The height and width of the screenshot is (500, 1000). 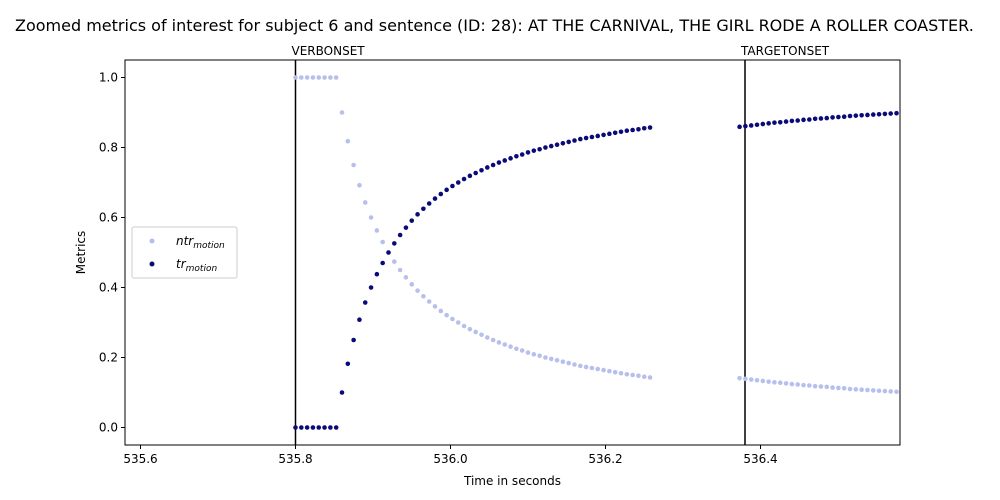 I want to click on vline-label-verbonset: VERBONSET, so click(x=329, y=51).